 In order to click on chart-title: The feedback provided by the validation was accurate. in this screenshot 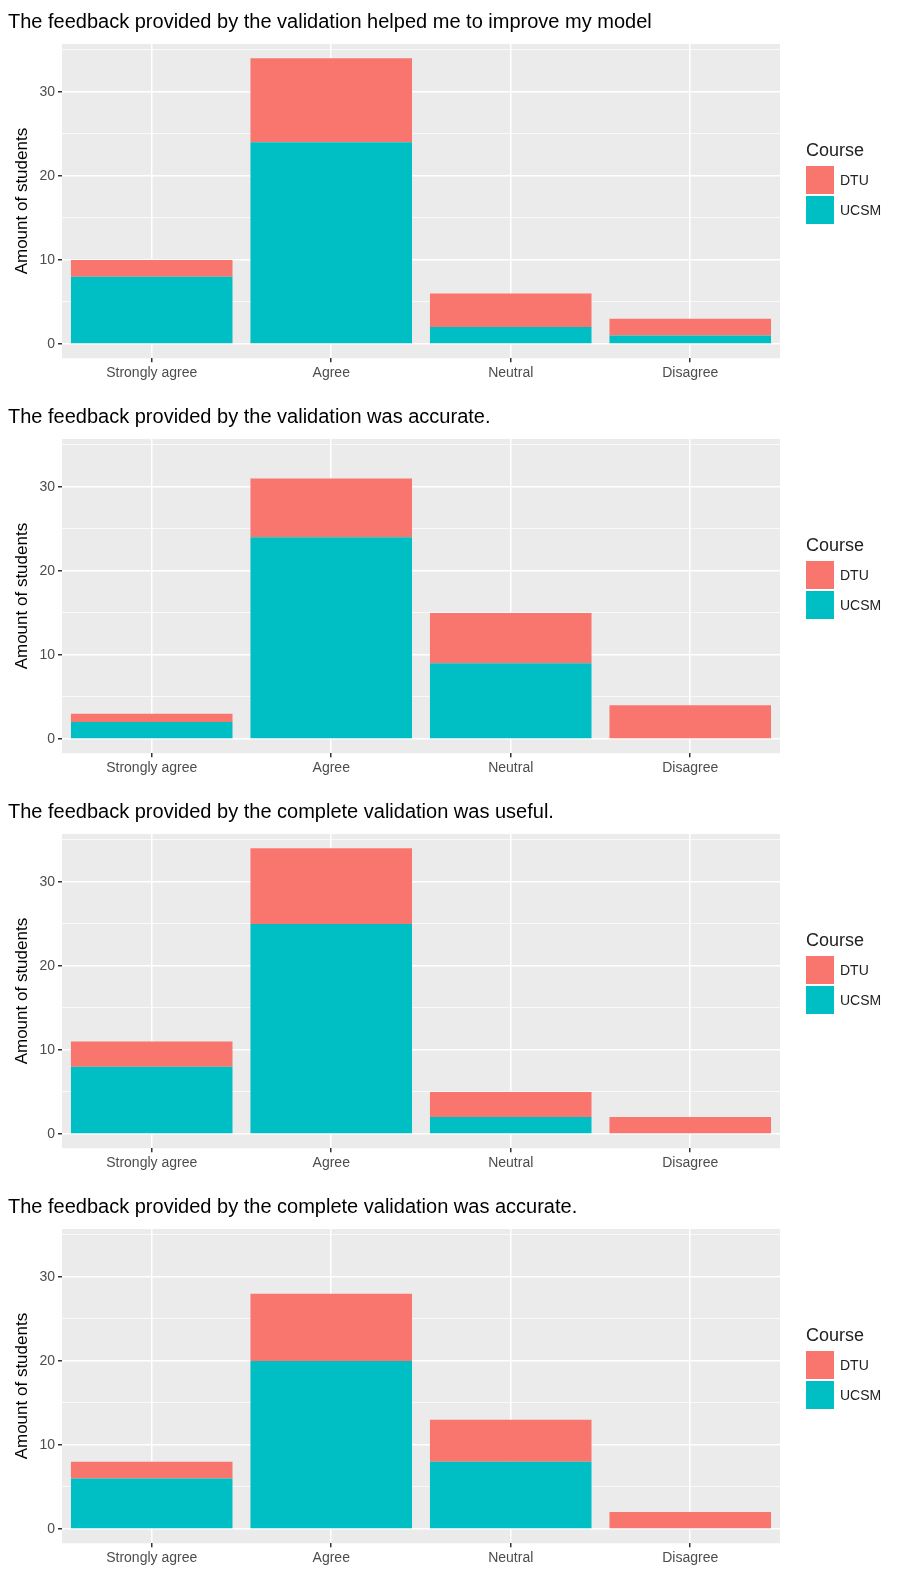, I will do `click(249, 415)`.